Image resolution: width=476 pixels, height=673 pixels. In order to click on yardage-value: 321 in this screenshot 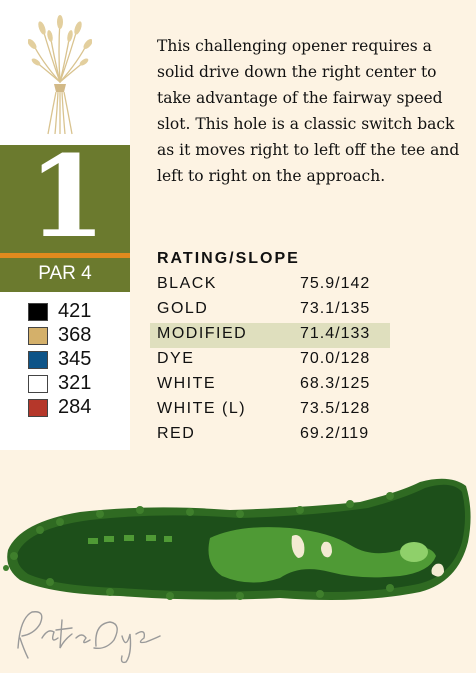, I will do `click(75, 383)`.